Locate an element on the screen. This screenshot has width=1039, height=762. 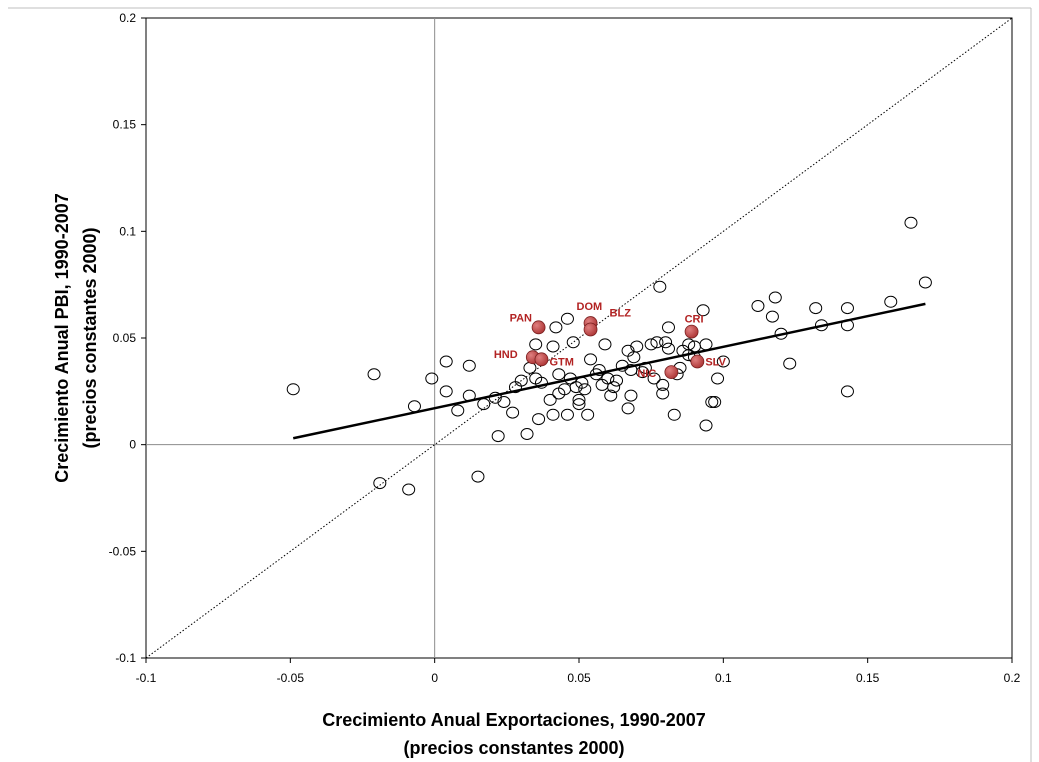
x-tick-label: 0.2 is located at coordinates (1012, 678).